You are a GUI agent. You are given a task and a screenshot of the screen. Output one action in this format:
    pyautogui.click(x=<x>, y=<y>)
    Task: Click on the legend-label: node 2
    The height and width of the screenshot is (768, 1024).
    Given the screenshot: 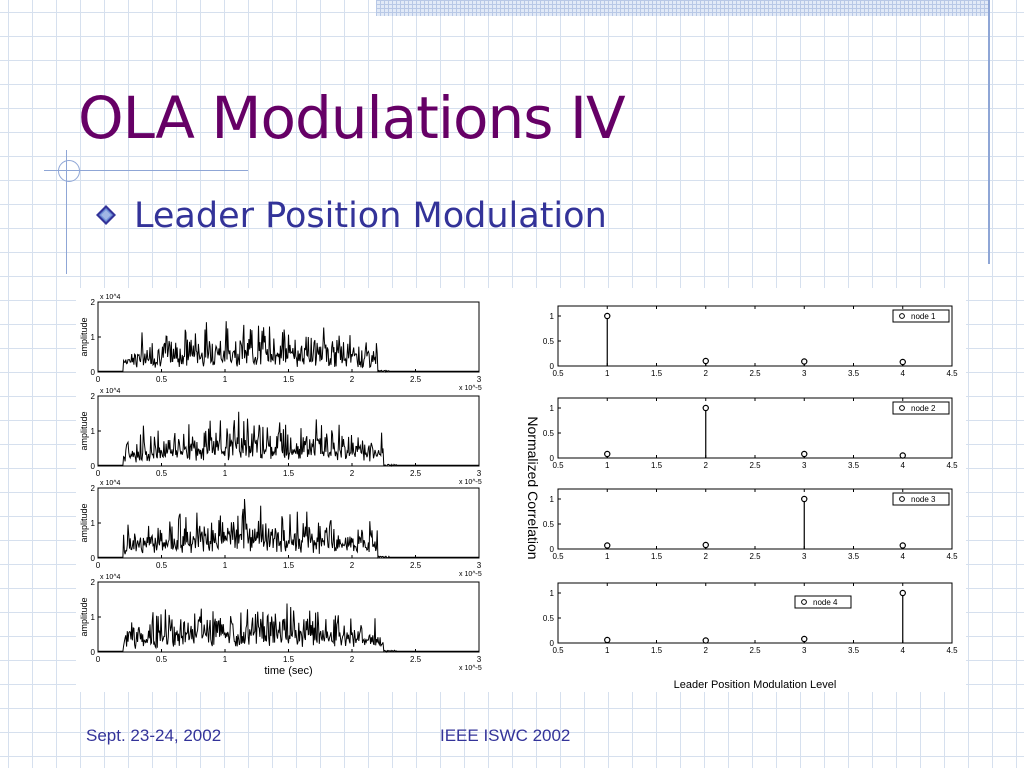 What is the action you would take?
    pyautogui.click(x=923, y=408)
    